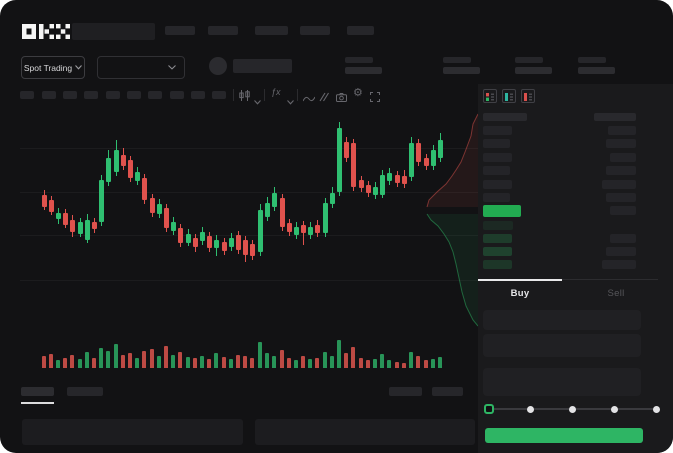  I want to click on search-bar-skeleton, so click(113, 31).